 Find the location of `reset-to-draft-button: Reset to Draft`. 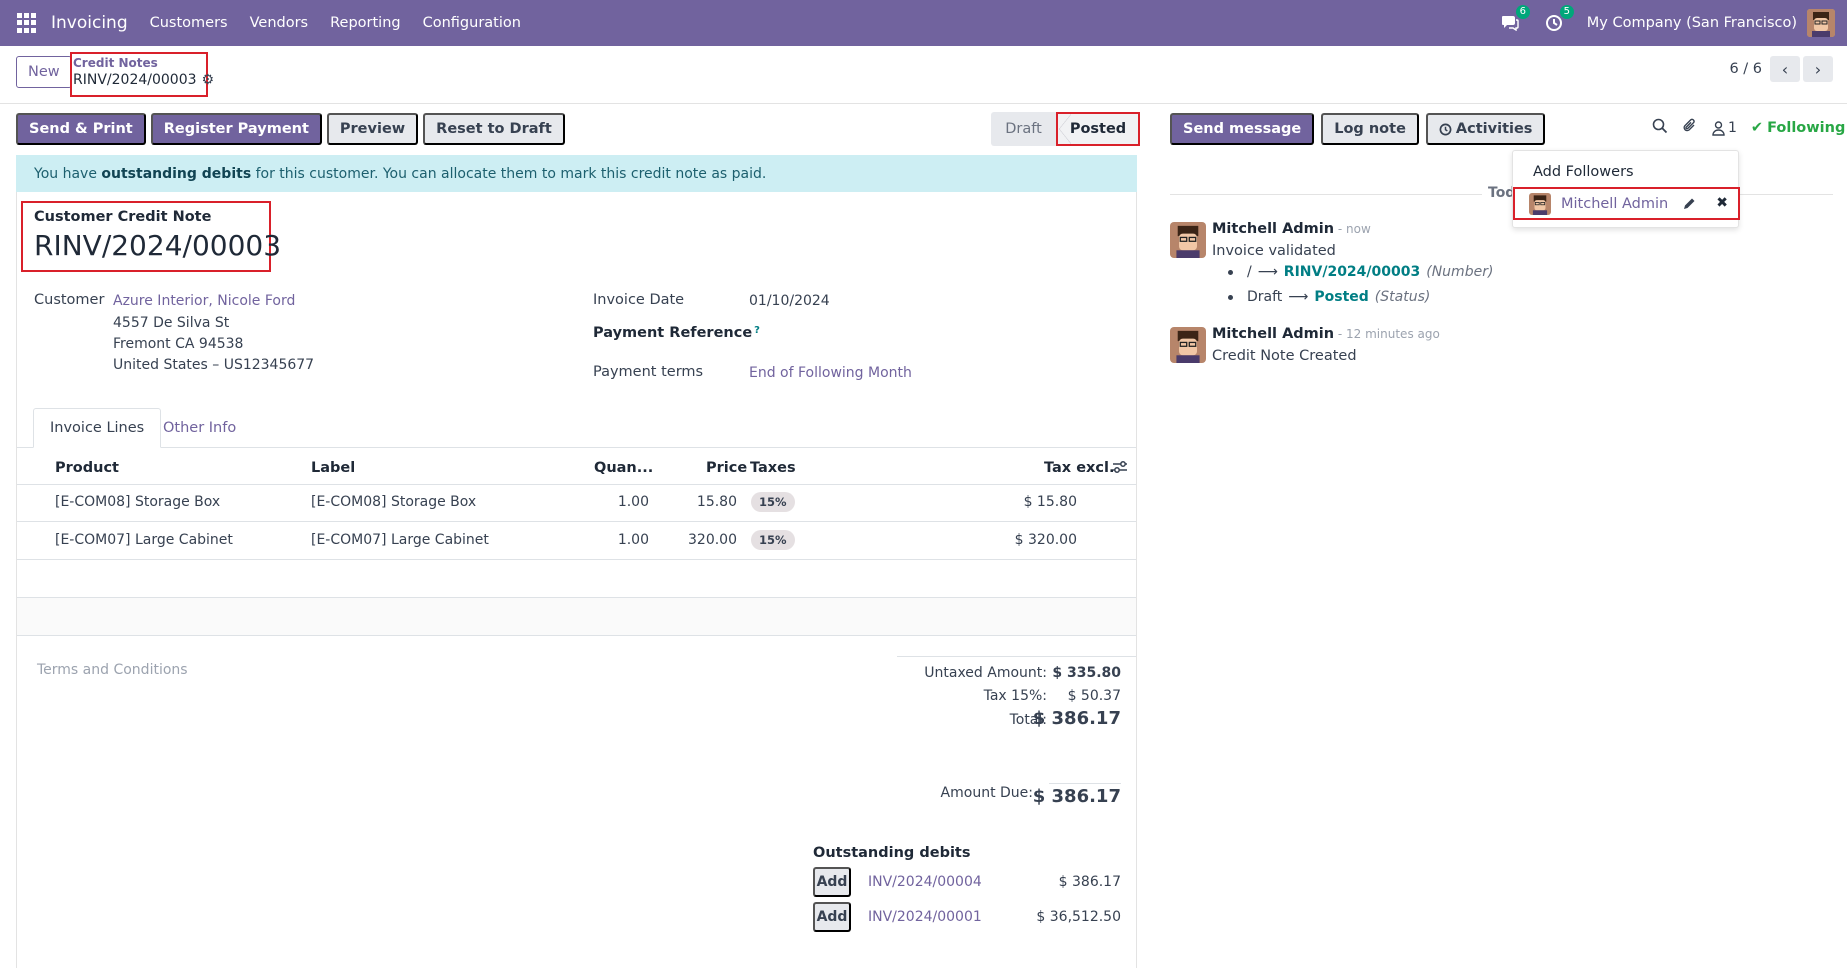

reset-to-draft-button: Reset to Draft is located at coordinates (494, 129).